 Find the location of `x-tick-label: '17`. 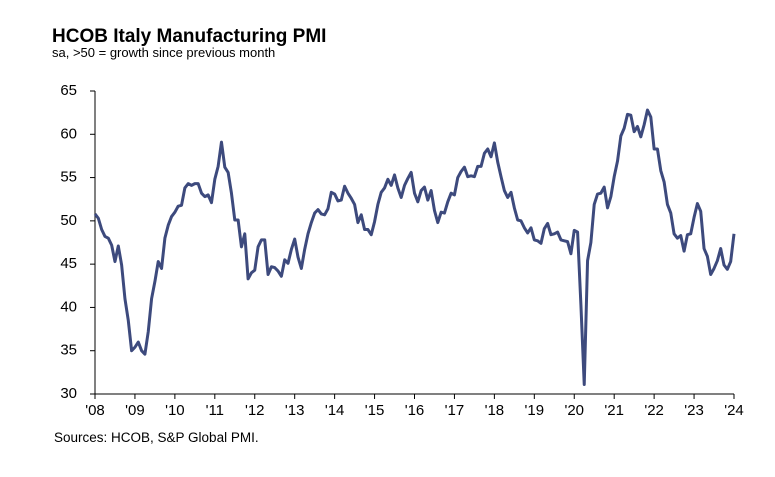

x-tick-label: '17 is located at coordinates (455, 410).